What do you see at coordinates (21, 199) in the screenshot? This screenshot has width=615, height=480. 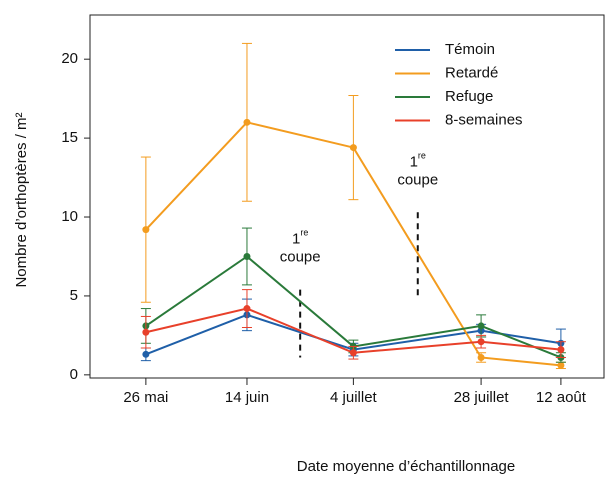 I see `y-axis-label: Nombre d’orthoptères / m²` at bounding box center [21, 199].